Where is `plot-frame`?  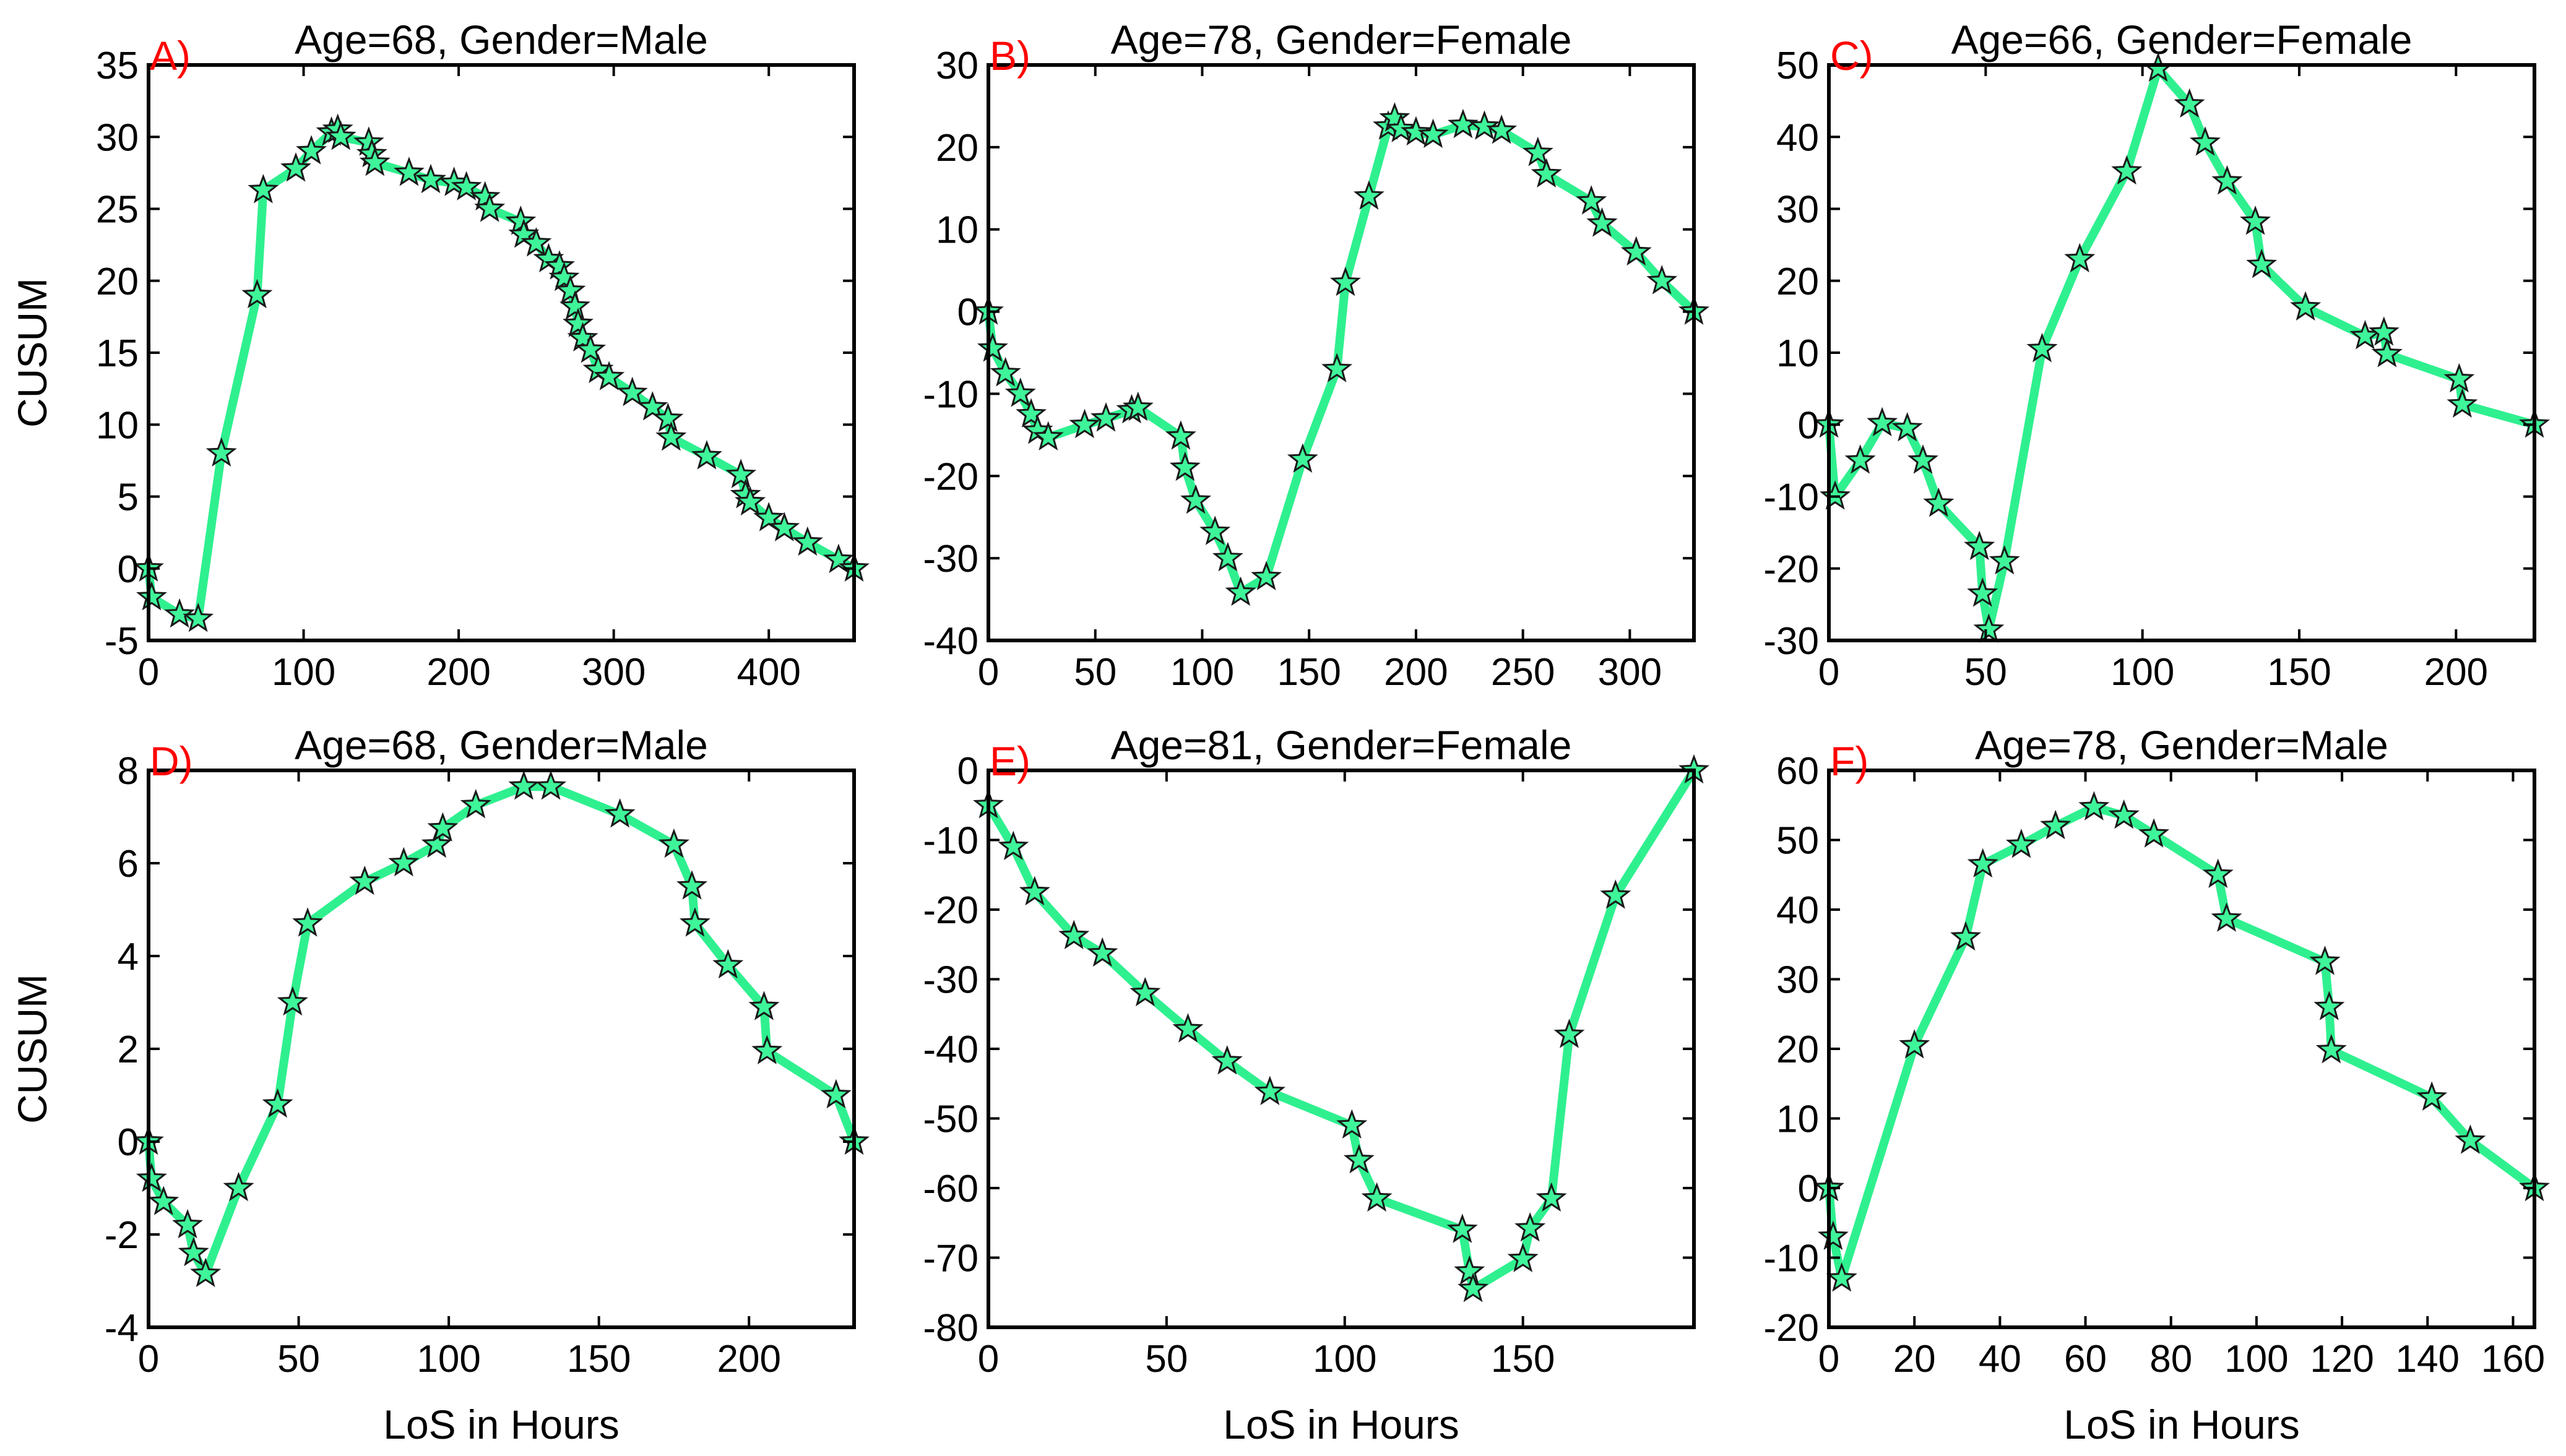 plot-frame is located at coordinates (1342, 1049).